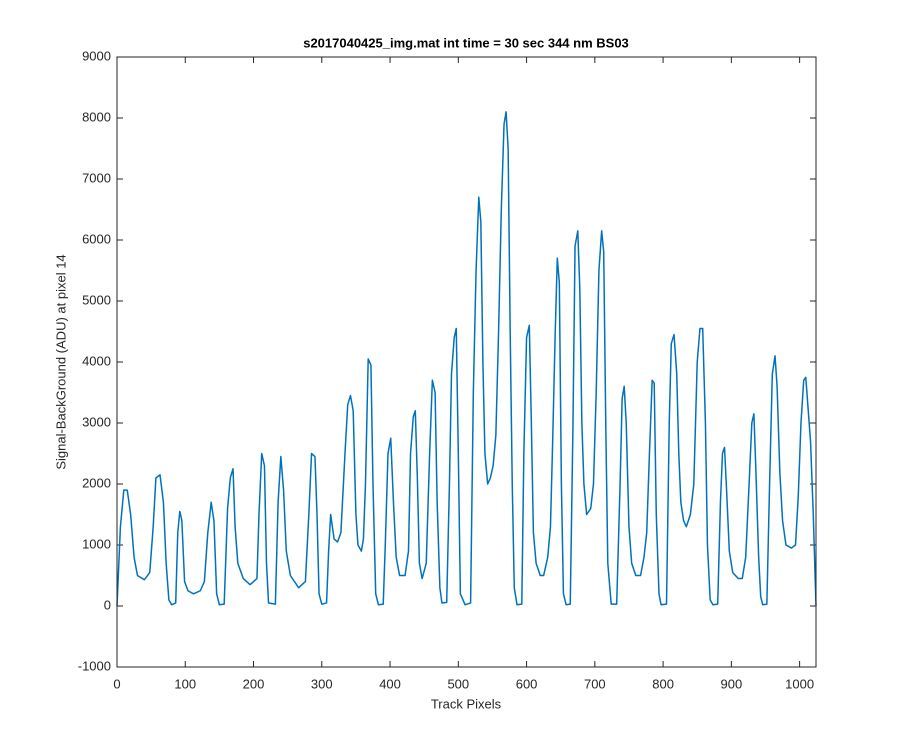 The width and height of the screenshot is (900, 750). What do you see at coordinates (96, 421) in the screenshot?
I see `y-tick-label: 3000` at bounding box center [96, 421].